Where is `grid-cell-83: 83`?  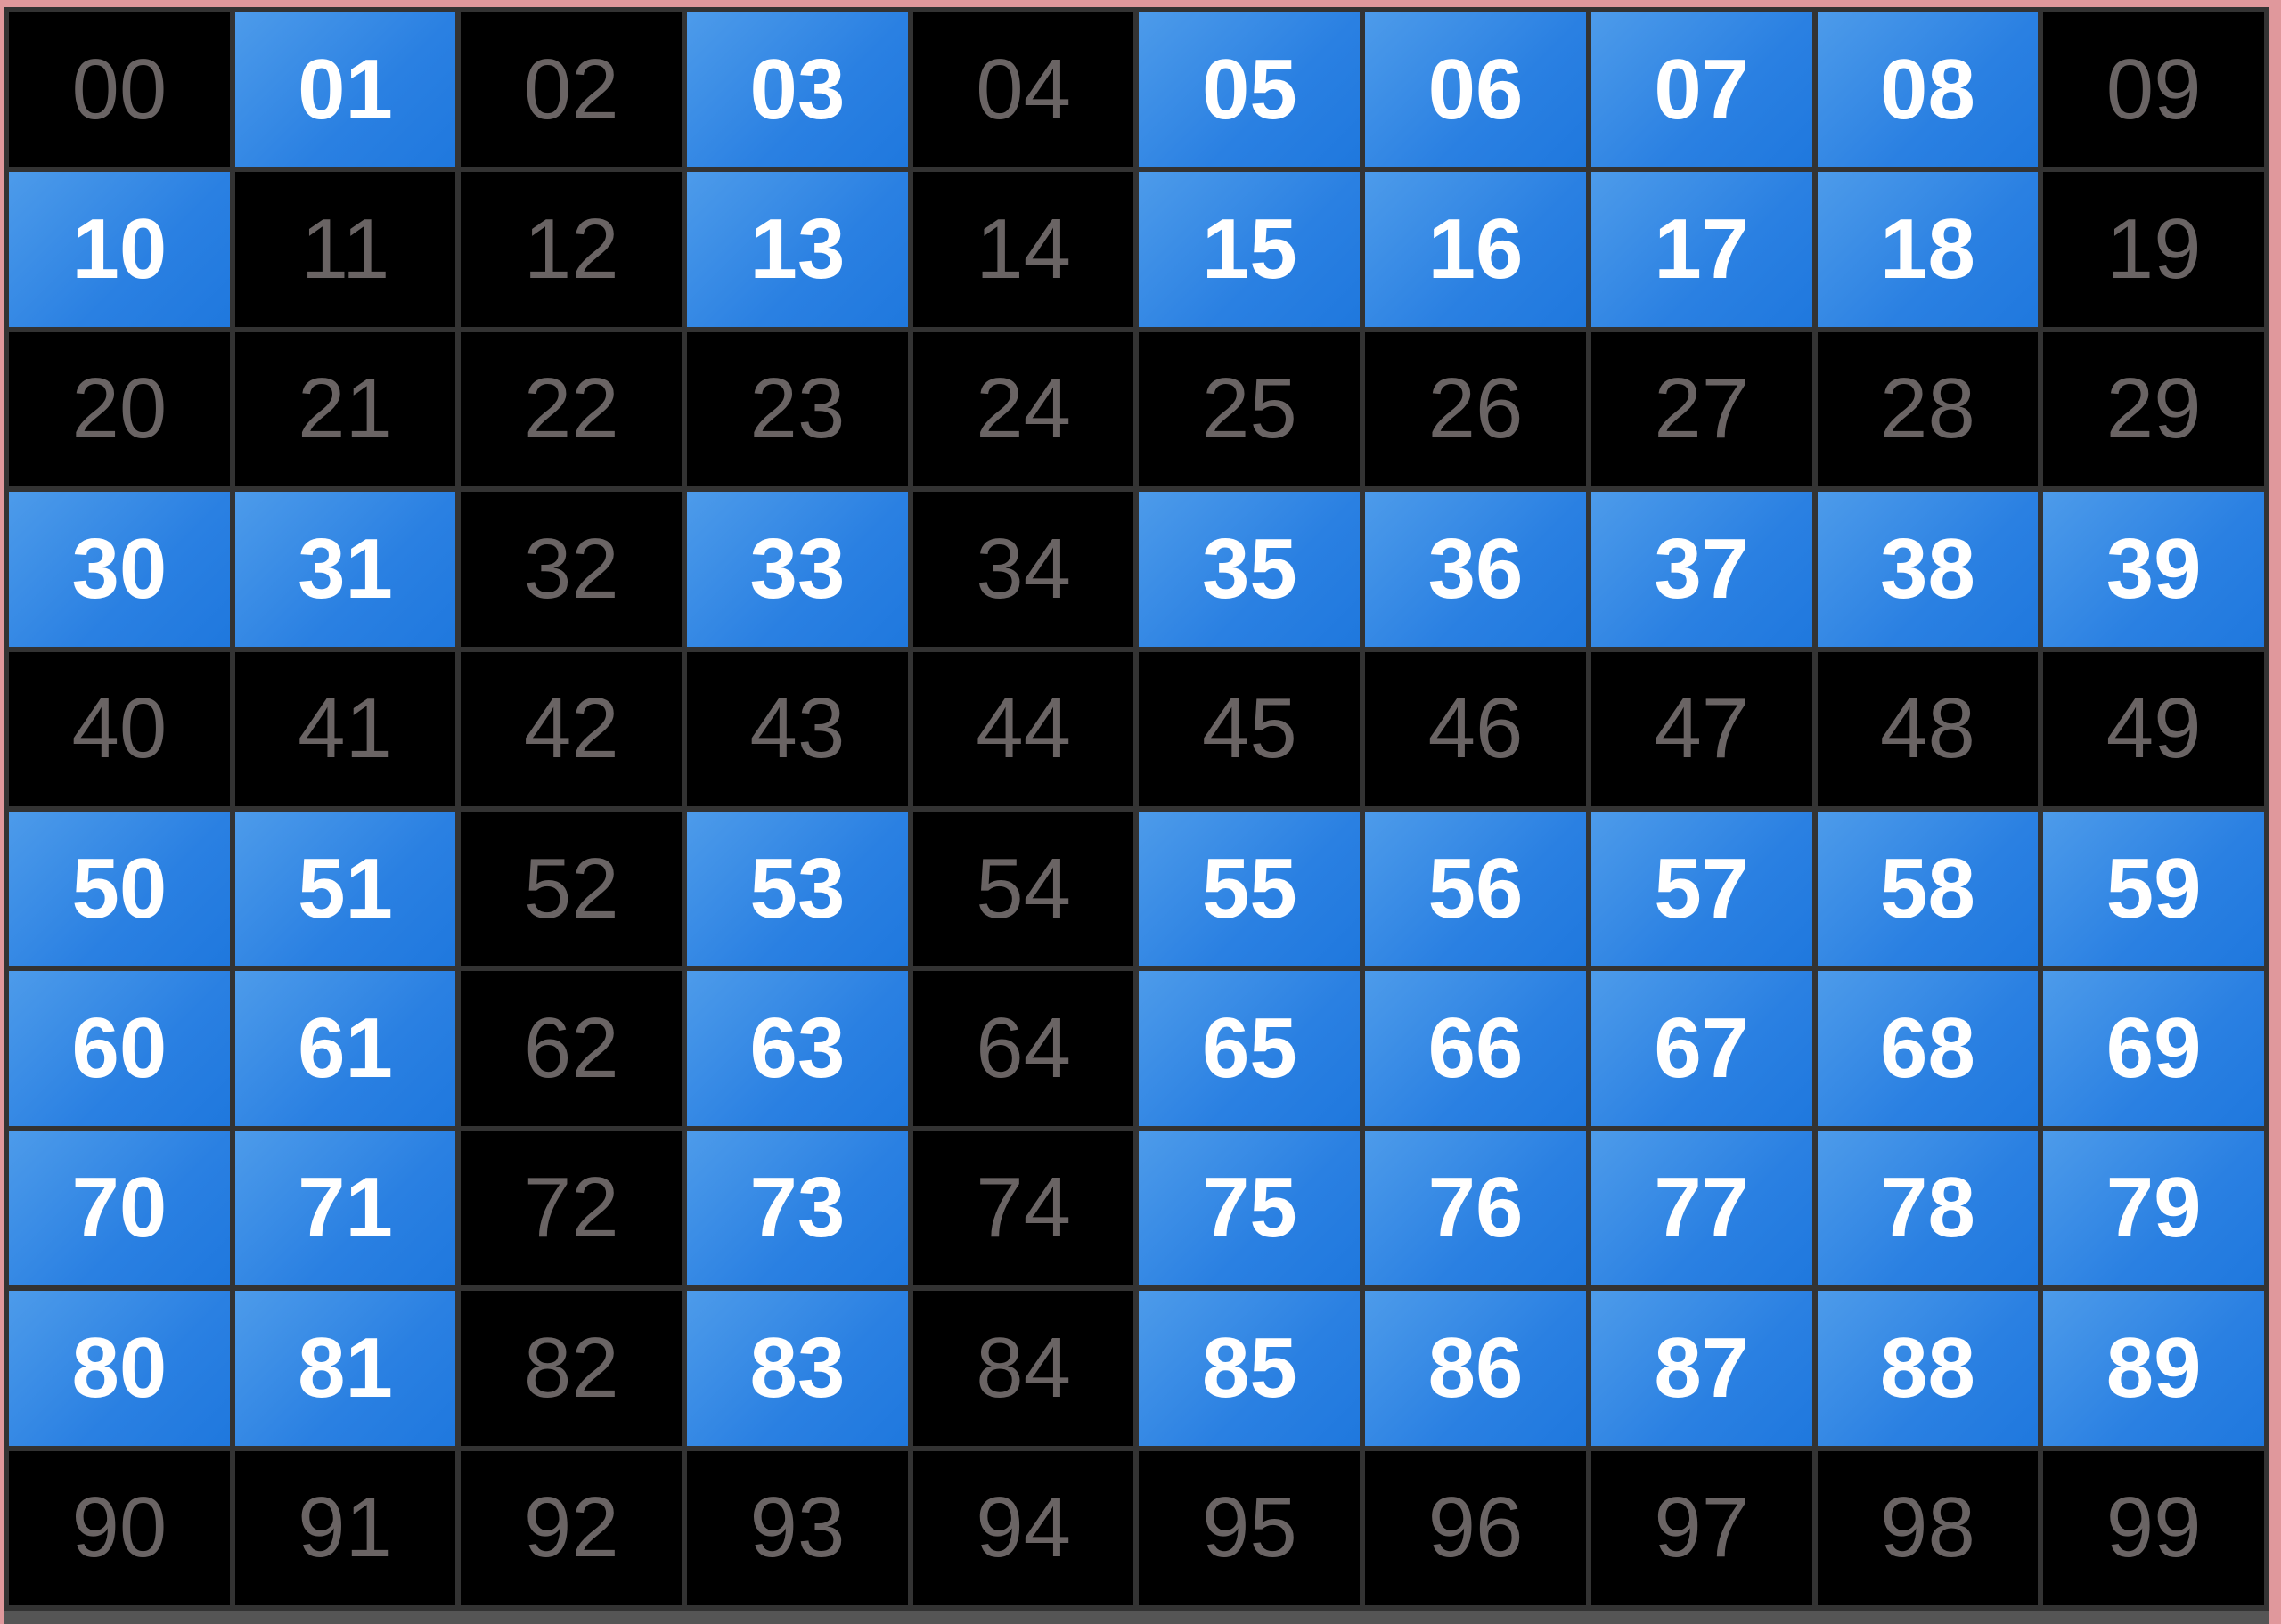 grid-cell-83: 83 is located at coordinates (797, 1368).